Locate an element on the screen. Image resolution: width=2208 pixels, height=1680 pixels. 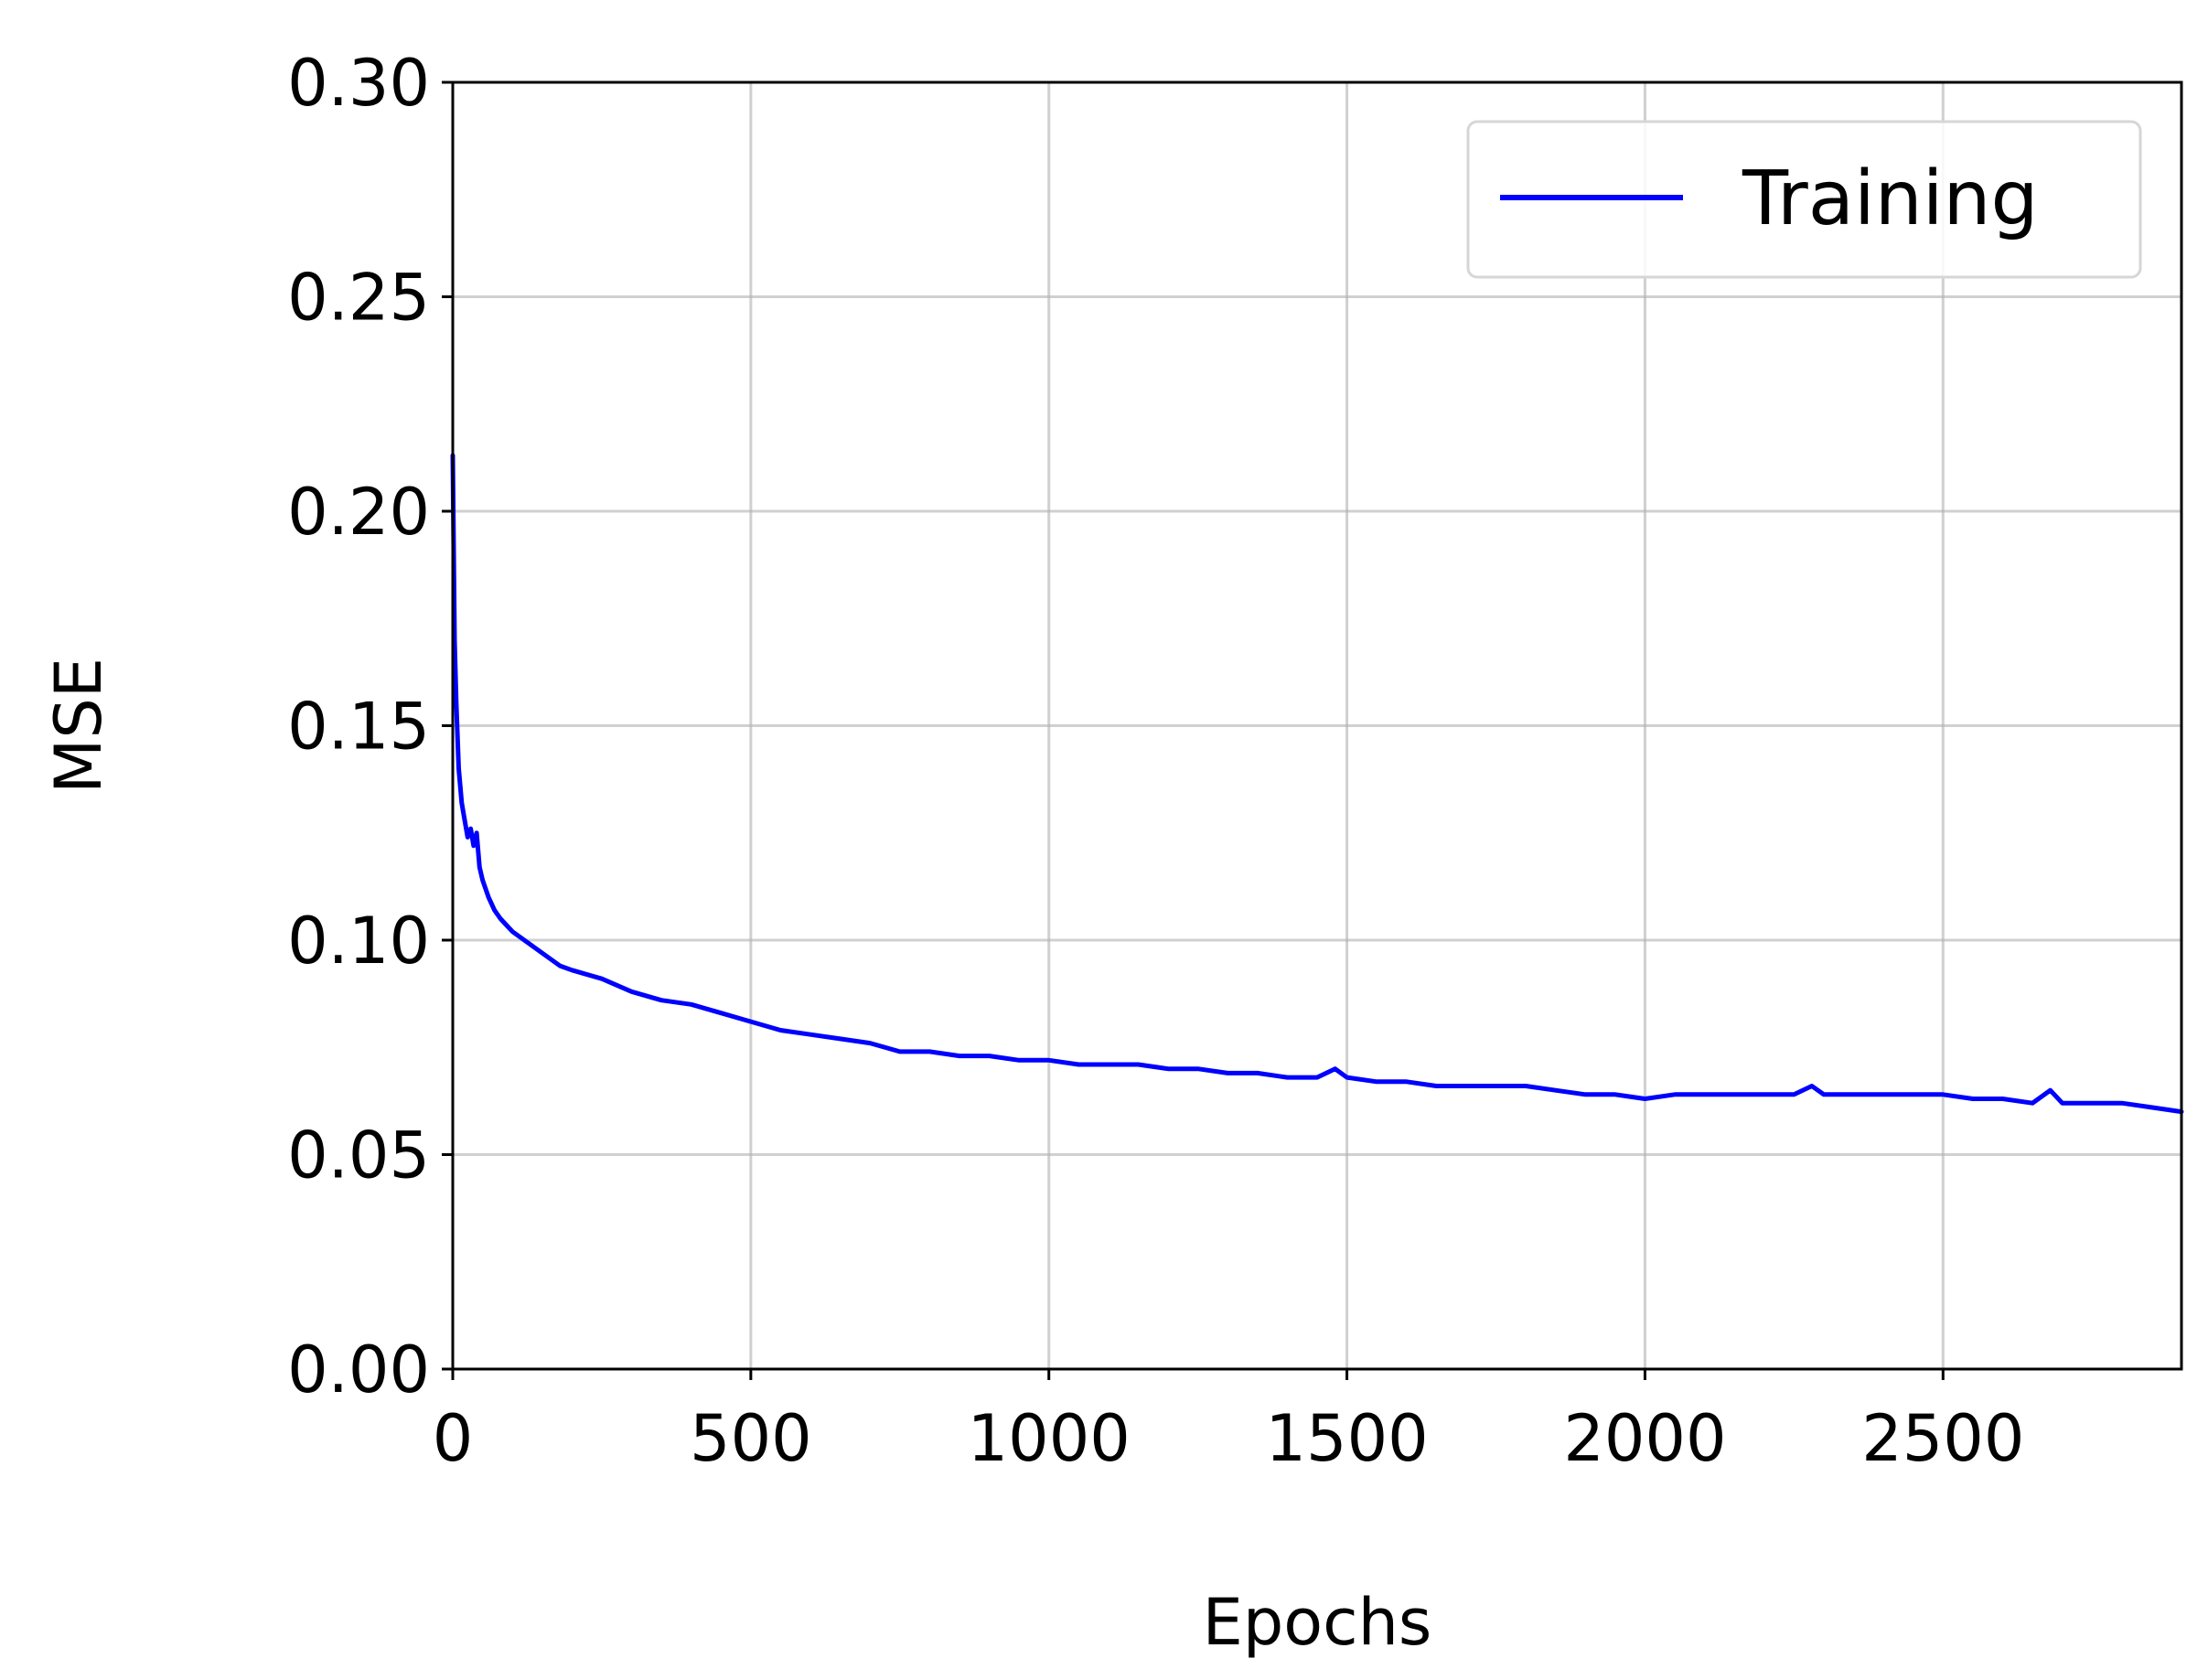
x-tick-label: 1000 is located at coordinates (1049, 1438).